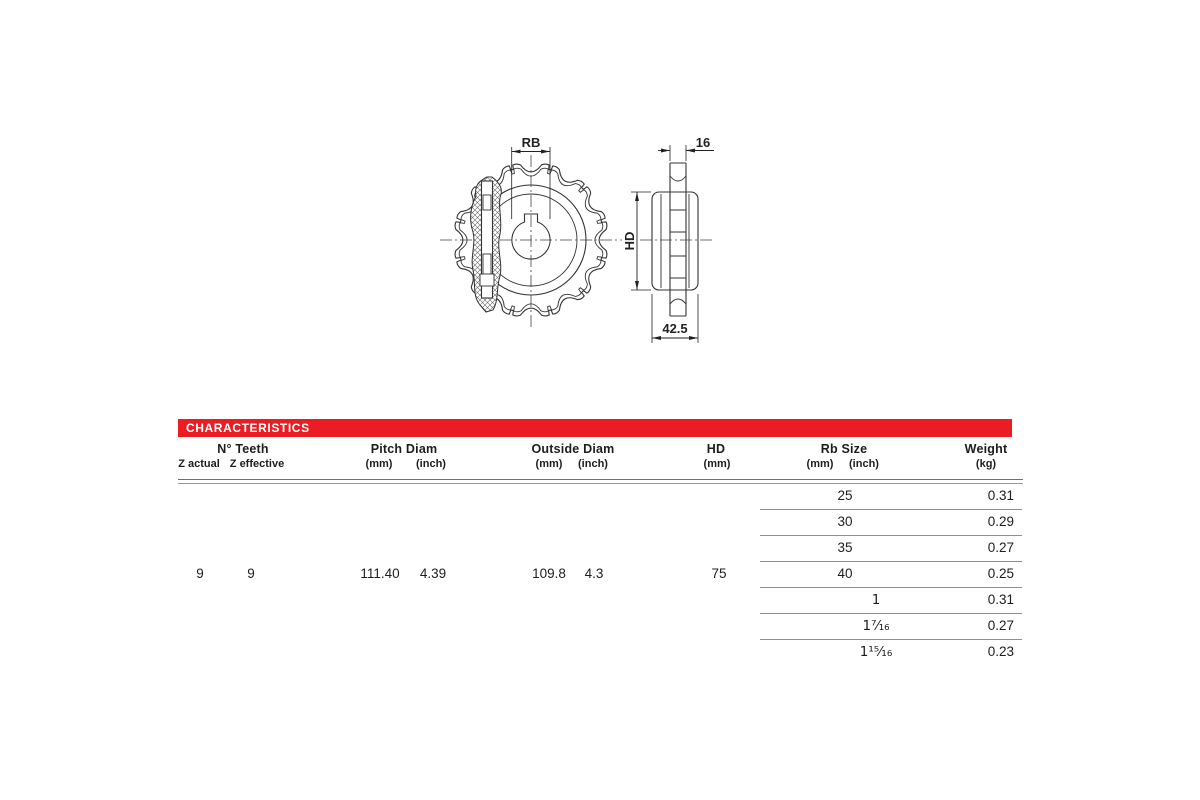 The width and height of the screenshot is (1200, 800). I want to click on column-header-teeth: N° Teeth, so click(243, 449).